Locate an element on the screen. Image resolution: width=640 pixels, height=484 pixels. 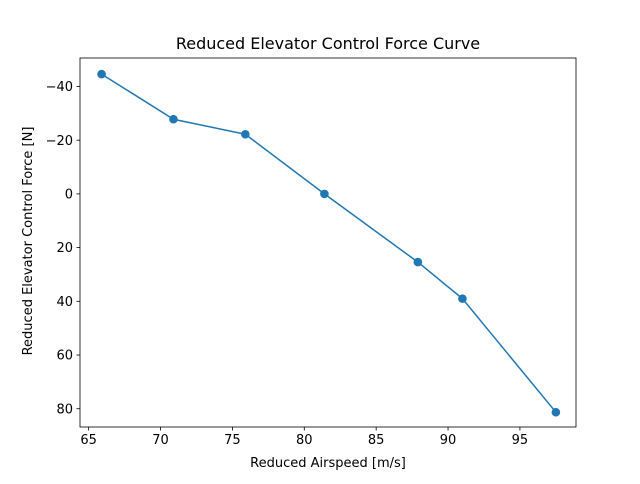
x-tick-label: 65 is located at coordinates (88, 440).